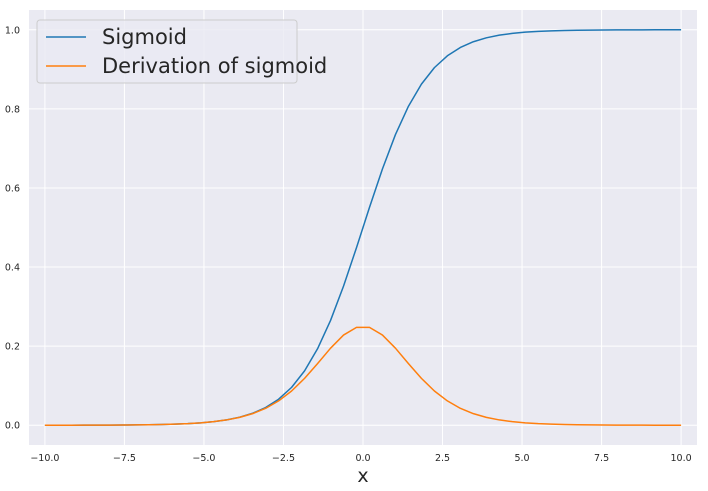 This screenshot has width=708, height=491. What do you see at coordinates (12, 30) in the screenshot?
I see `y-tick-label: 1.0` at bounding box center [12, 30].